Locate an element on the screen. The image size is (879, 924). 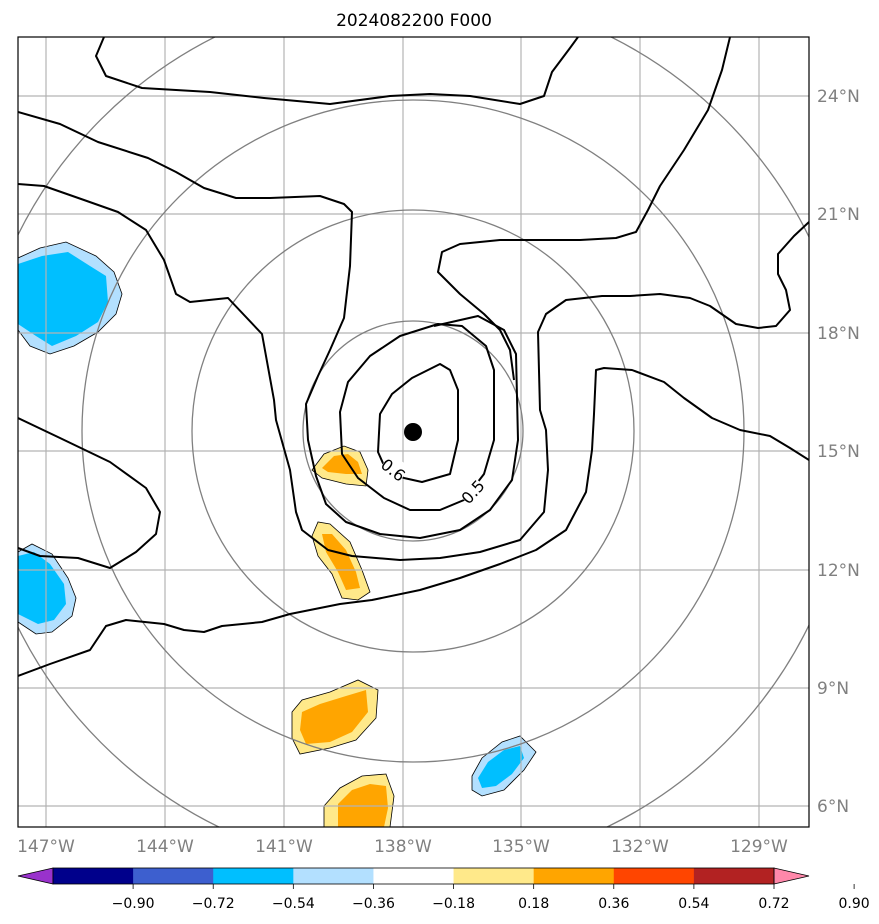
lon-label-135w: 135°W is located at coordinates (521, 847).